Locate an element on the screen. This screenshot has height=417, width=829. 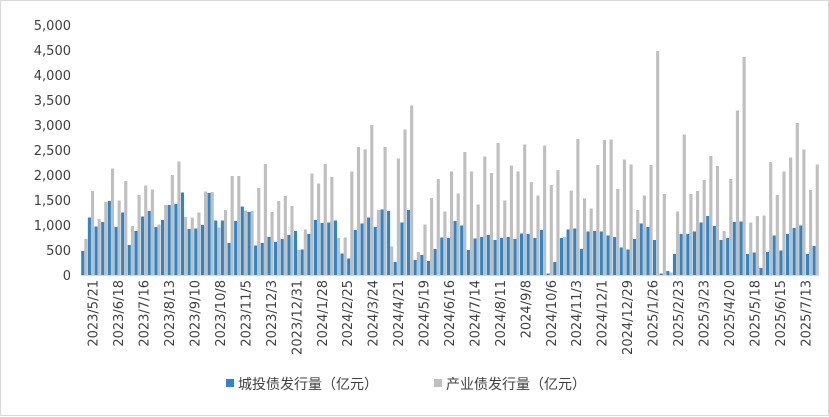
x-tick-label: 2023/8/13 is located at coordinates (170, 313).